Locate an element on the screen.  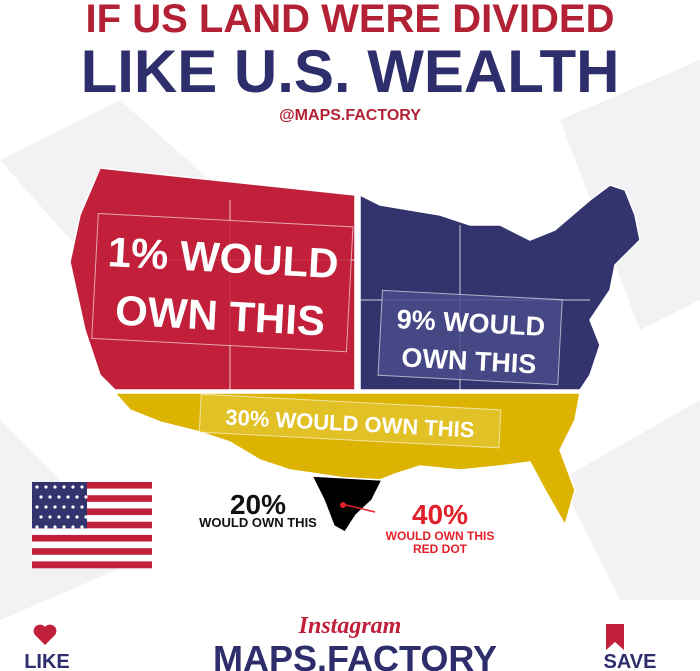
region-tip is located at coordinates (347, 504).